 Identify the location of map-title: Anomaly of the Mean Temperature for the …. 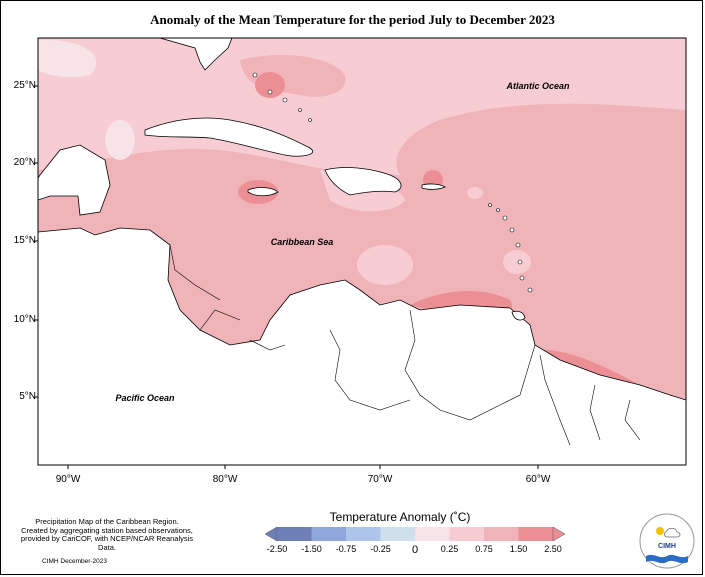
(352, 19).